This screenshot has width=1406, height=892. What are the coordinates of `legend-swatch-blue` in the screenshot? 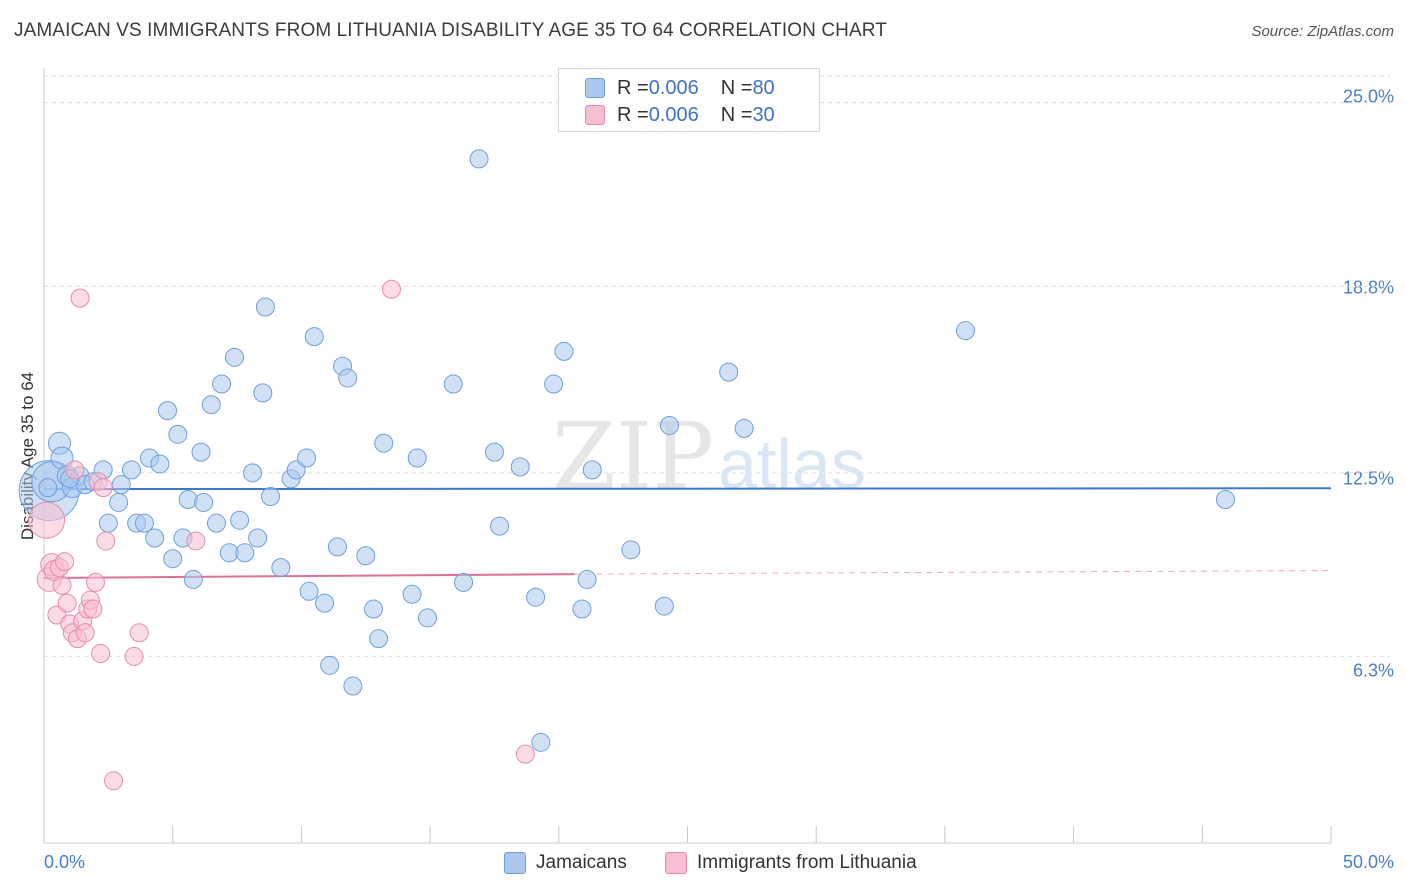 It's located at (595, 88).